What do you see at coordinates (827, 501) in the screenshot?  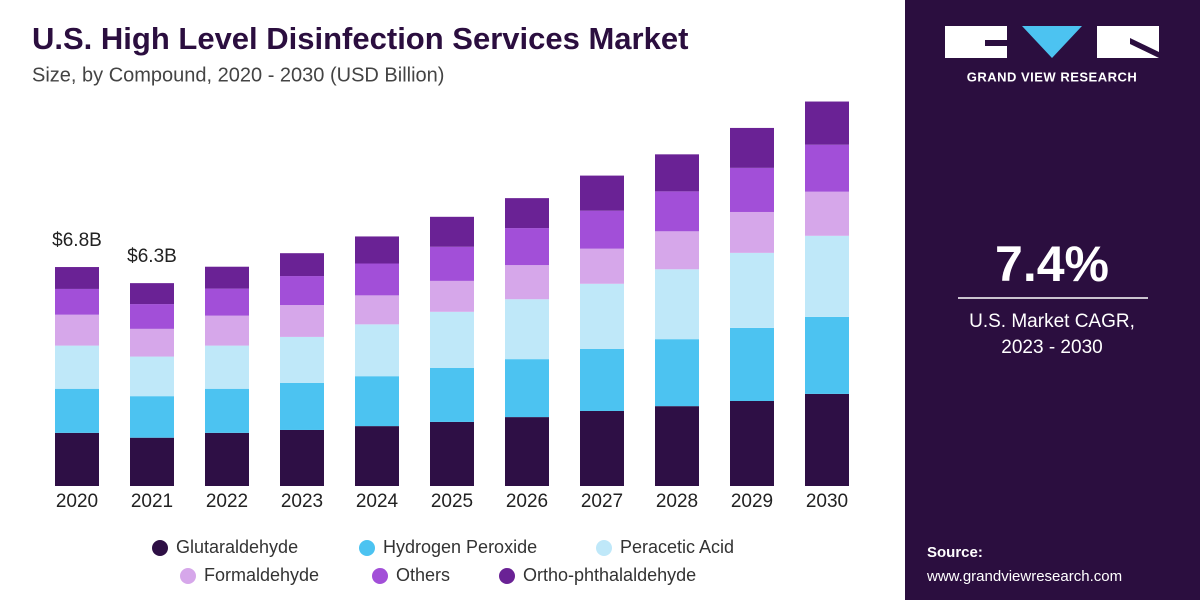 I see `x-tick-label: 2030` at bounding box center [827, 501].